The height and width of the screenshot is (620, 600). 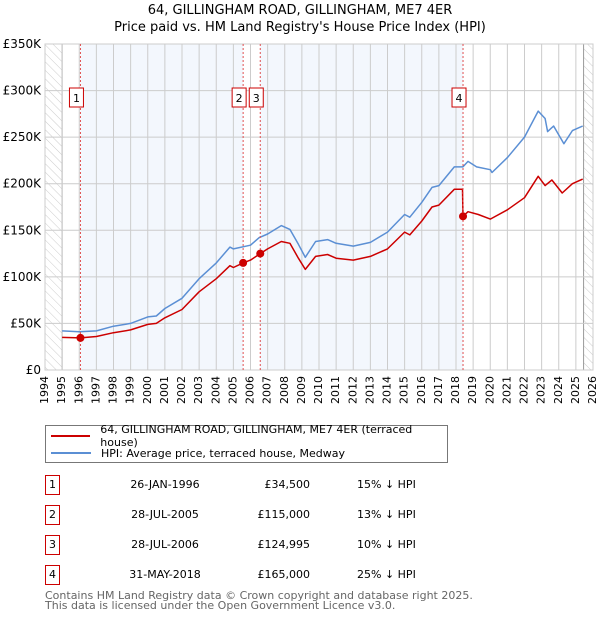 I want to click on shaded-band, so click(x=162, y=207).